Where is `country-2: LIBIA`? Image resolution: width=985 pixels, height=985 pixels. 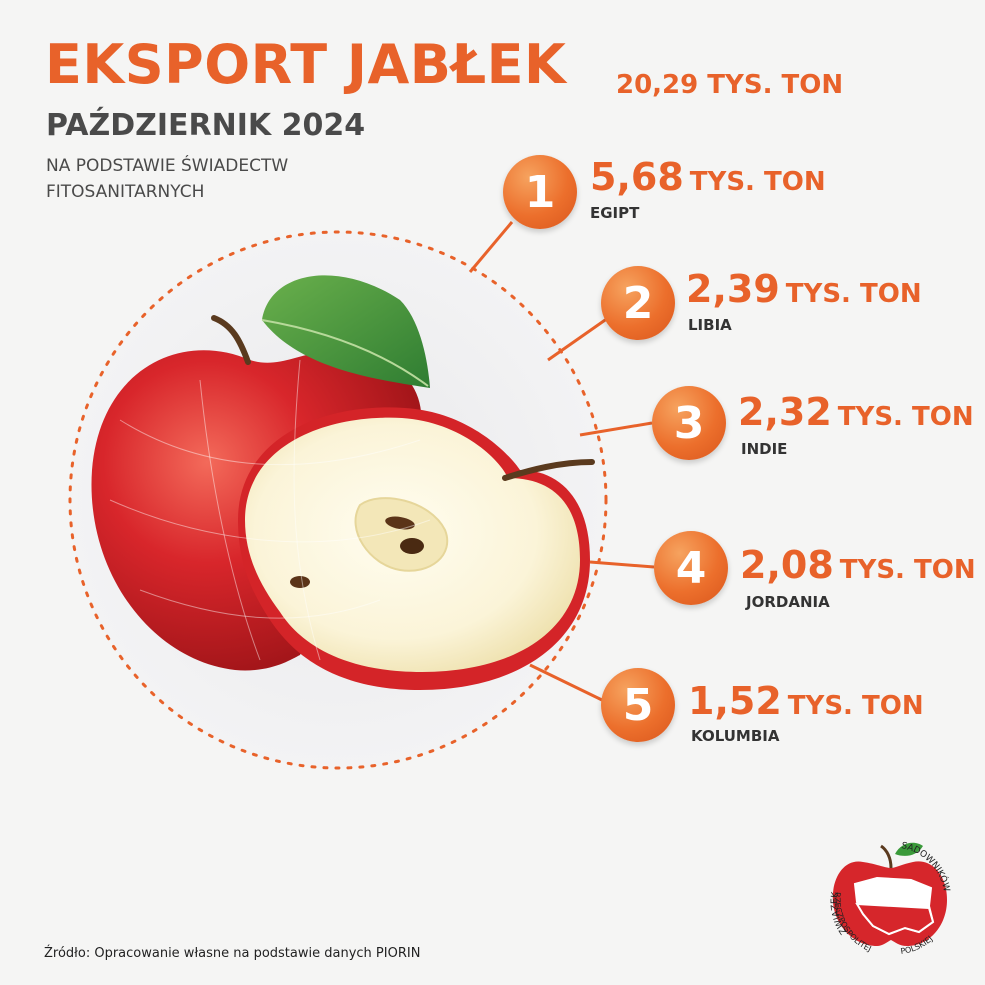
country-2: LIBIA is located at coordinates (710, 325).